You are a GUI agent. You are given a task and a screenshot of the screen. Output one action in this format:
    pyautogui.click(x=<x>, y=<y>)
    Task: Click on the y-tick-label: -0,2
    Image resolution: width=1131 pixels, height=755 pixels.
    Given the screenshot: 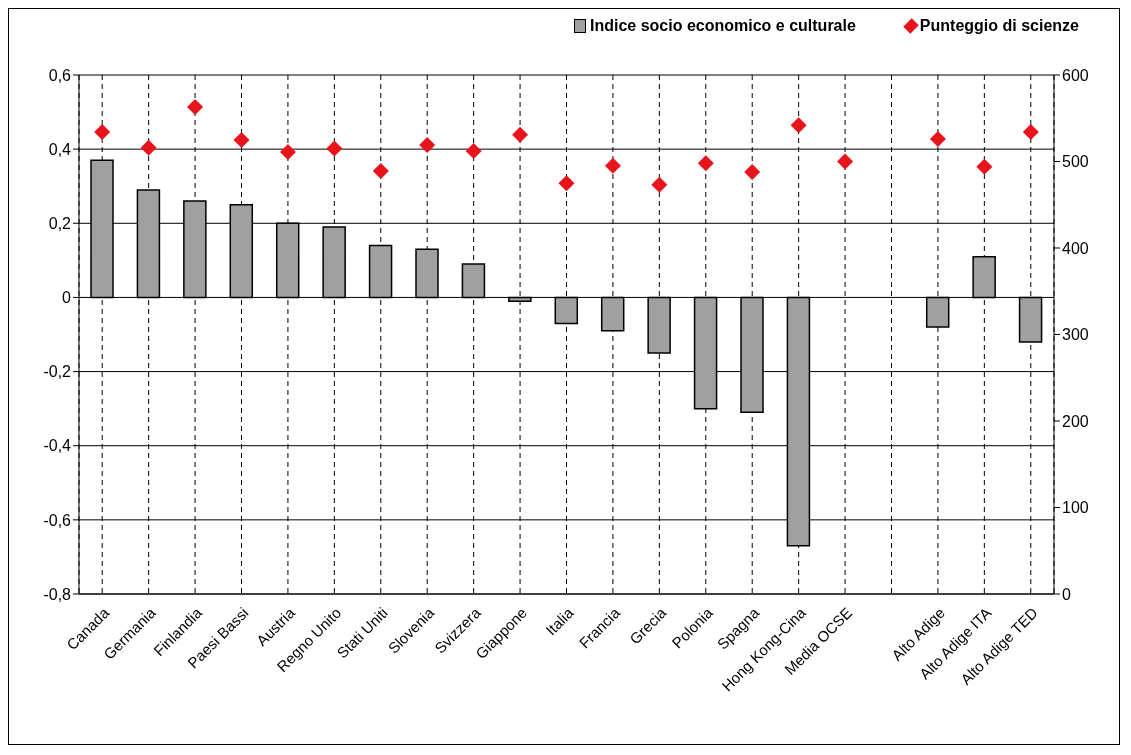 What is the action you would take?
    pyautogui.click(x=57, y=372)
    